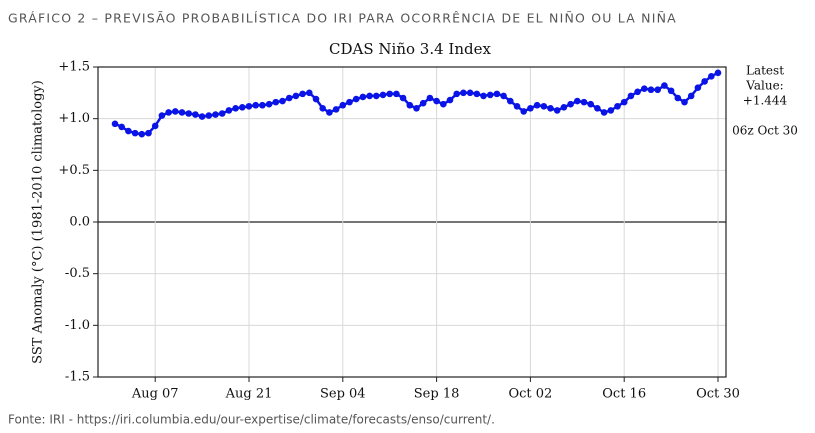 This screenshot has width=815, height=433. What do you see at coordinates (765, 101) in the screenshot?
I see `annotation: +1.444` at bounding box center [765, 101].